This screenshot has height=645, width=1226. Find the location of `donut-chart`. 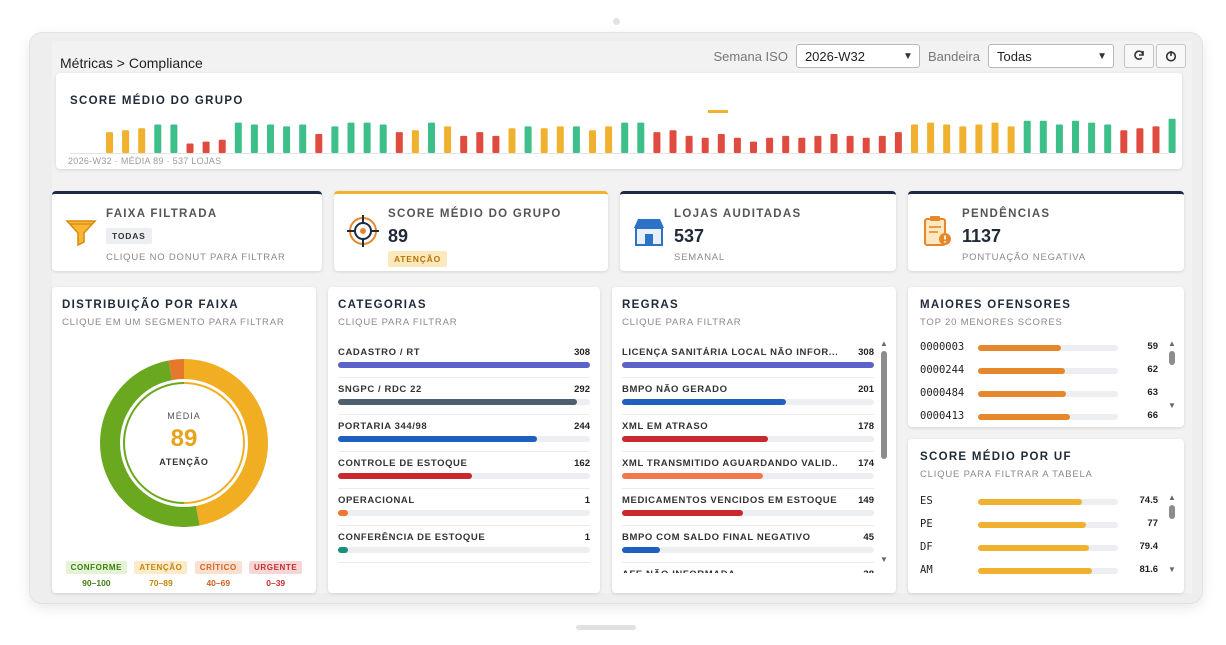

donut-chart is located at coordinates (184, 443).